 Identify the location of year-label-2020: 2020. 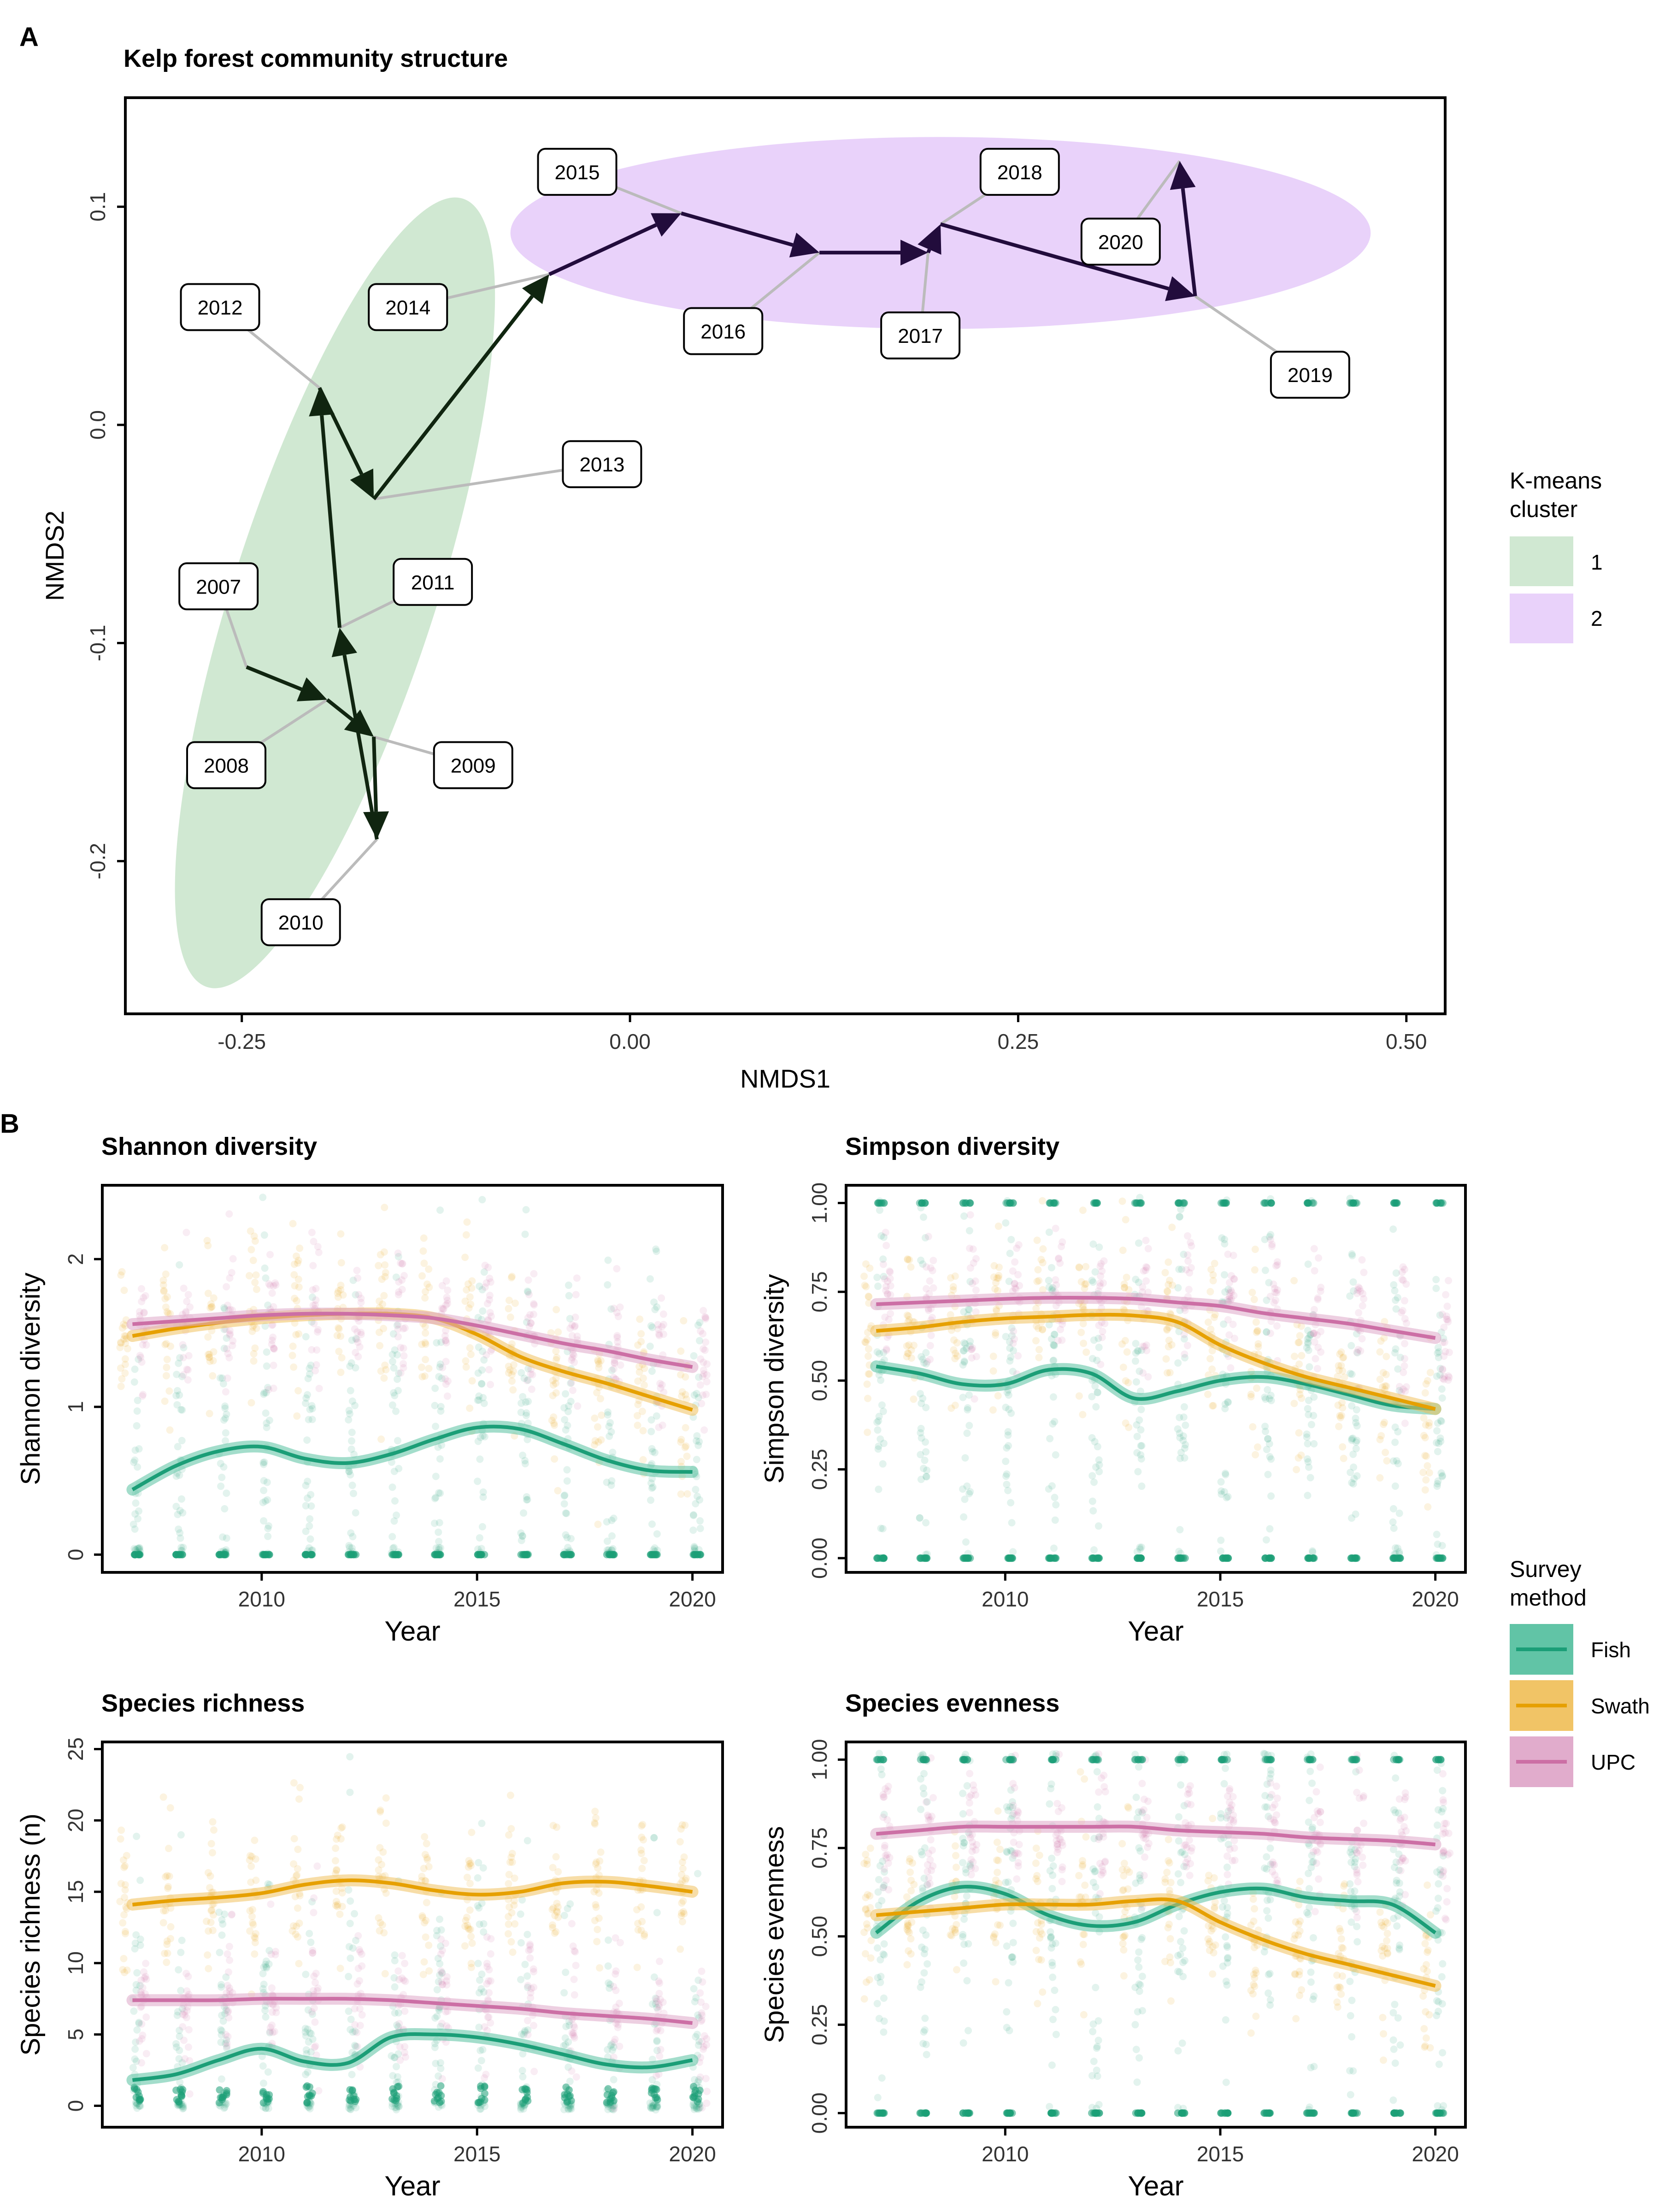
(1120, 242).